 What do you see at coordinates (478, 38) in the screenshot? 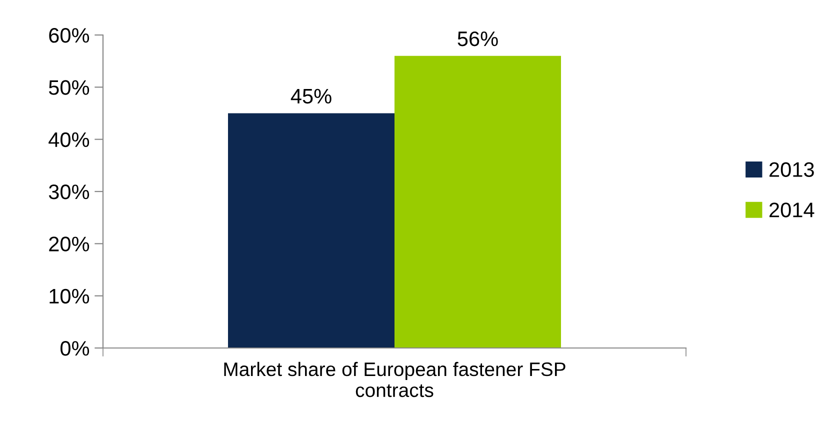
I see `data-label: 56%` at bounding box center [478, 38].